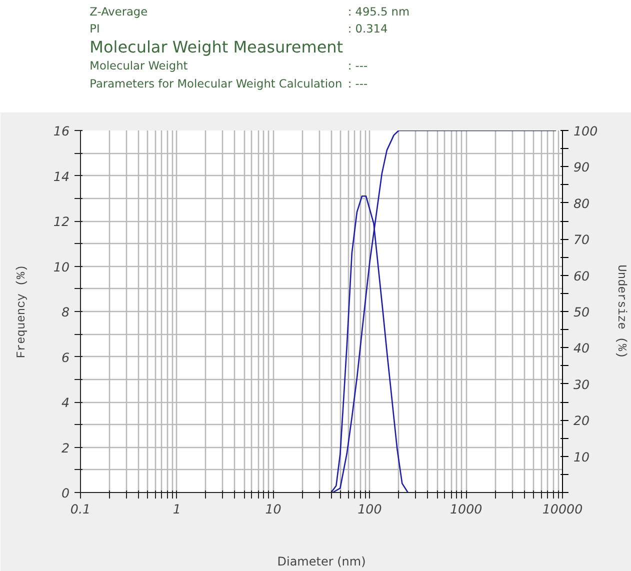 Image resolution: width=631 pixels, height=571 pixels. I want to click on y2-tick-label: 70, so click(582, 240).